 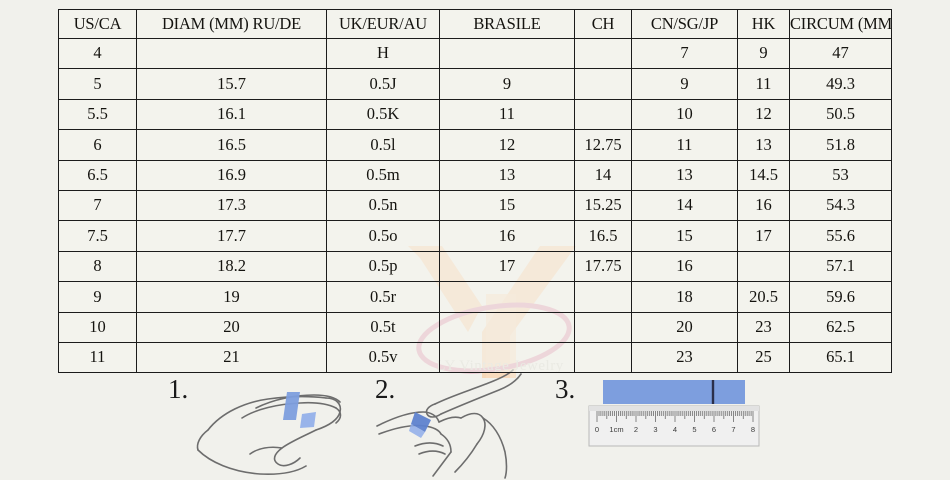 What do you see at coordinates (603, 205) in the screenshot?
I see `cell-ch: 15.25` at bounding box center [603, 205].